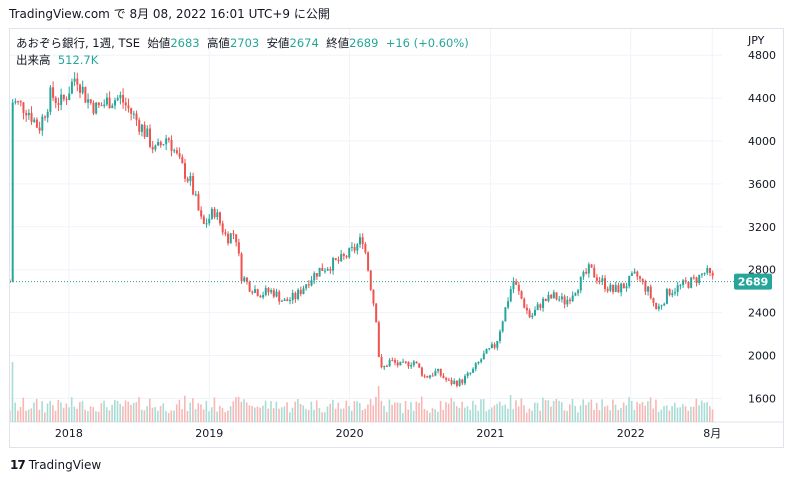  What do you see at coordinates (65, 465) in the screenshot?
I see `brand-name: TradingView` at bounding box center [65, 465].